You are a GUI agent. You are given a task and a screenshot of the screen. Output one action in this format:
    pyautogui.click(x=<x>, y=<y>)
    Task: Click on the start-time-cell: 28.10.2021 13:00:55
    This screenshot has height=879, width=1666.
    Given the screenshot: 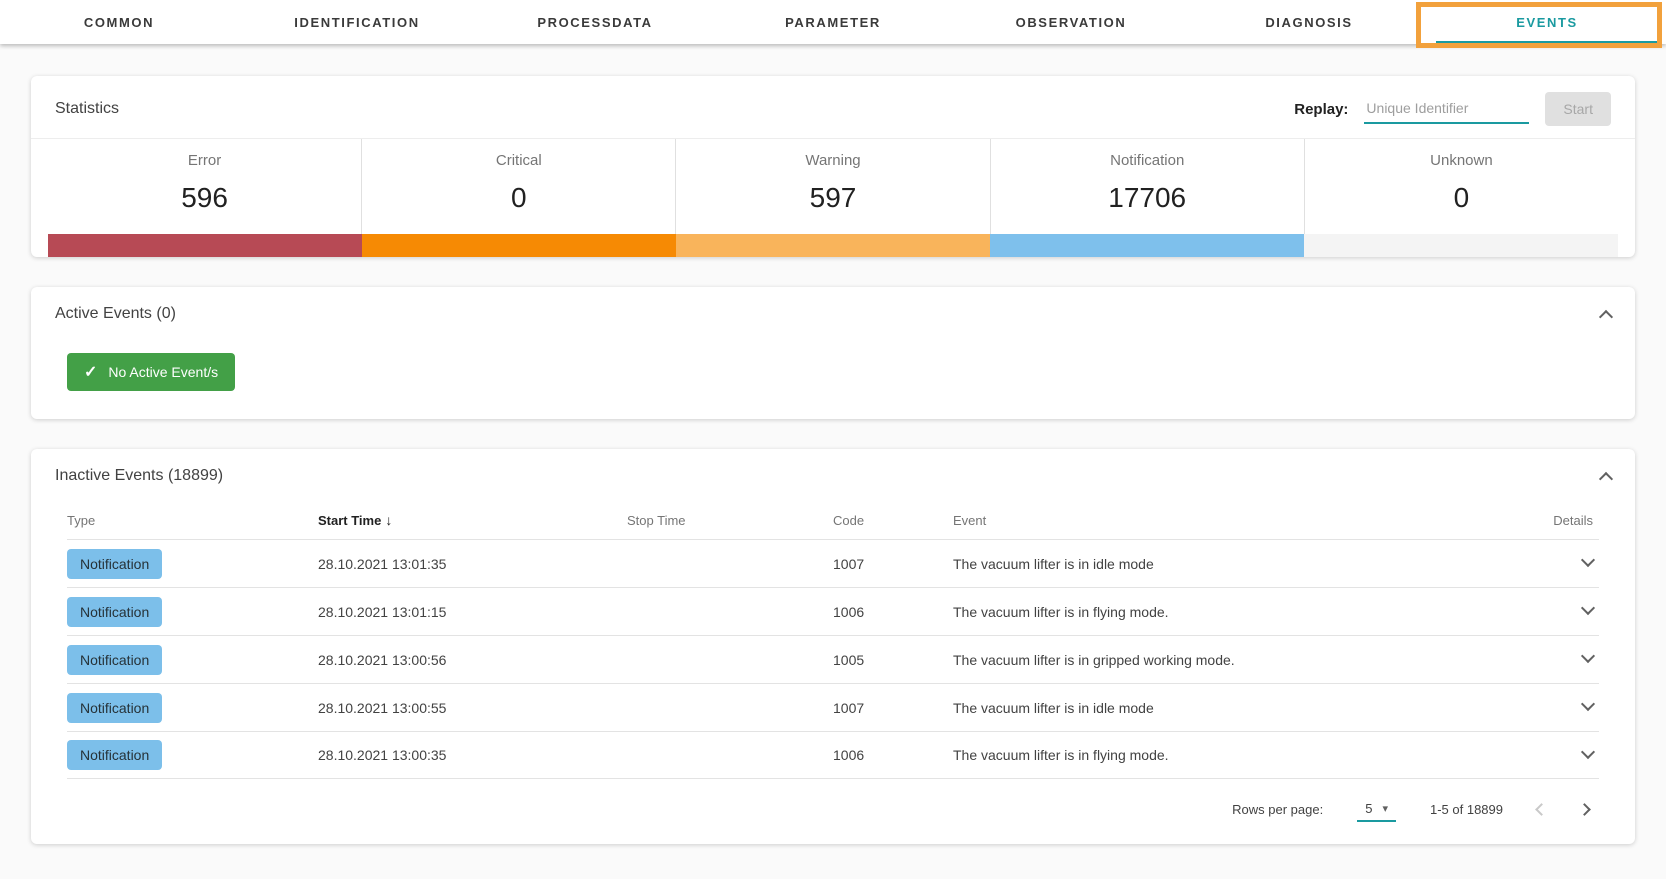 What is the action you would take?
    pyautogui.click(x=382, y=707)
    